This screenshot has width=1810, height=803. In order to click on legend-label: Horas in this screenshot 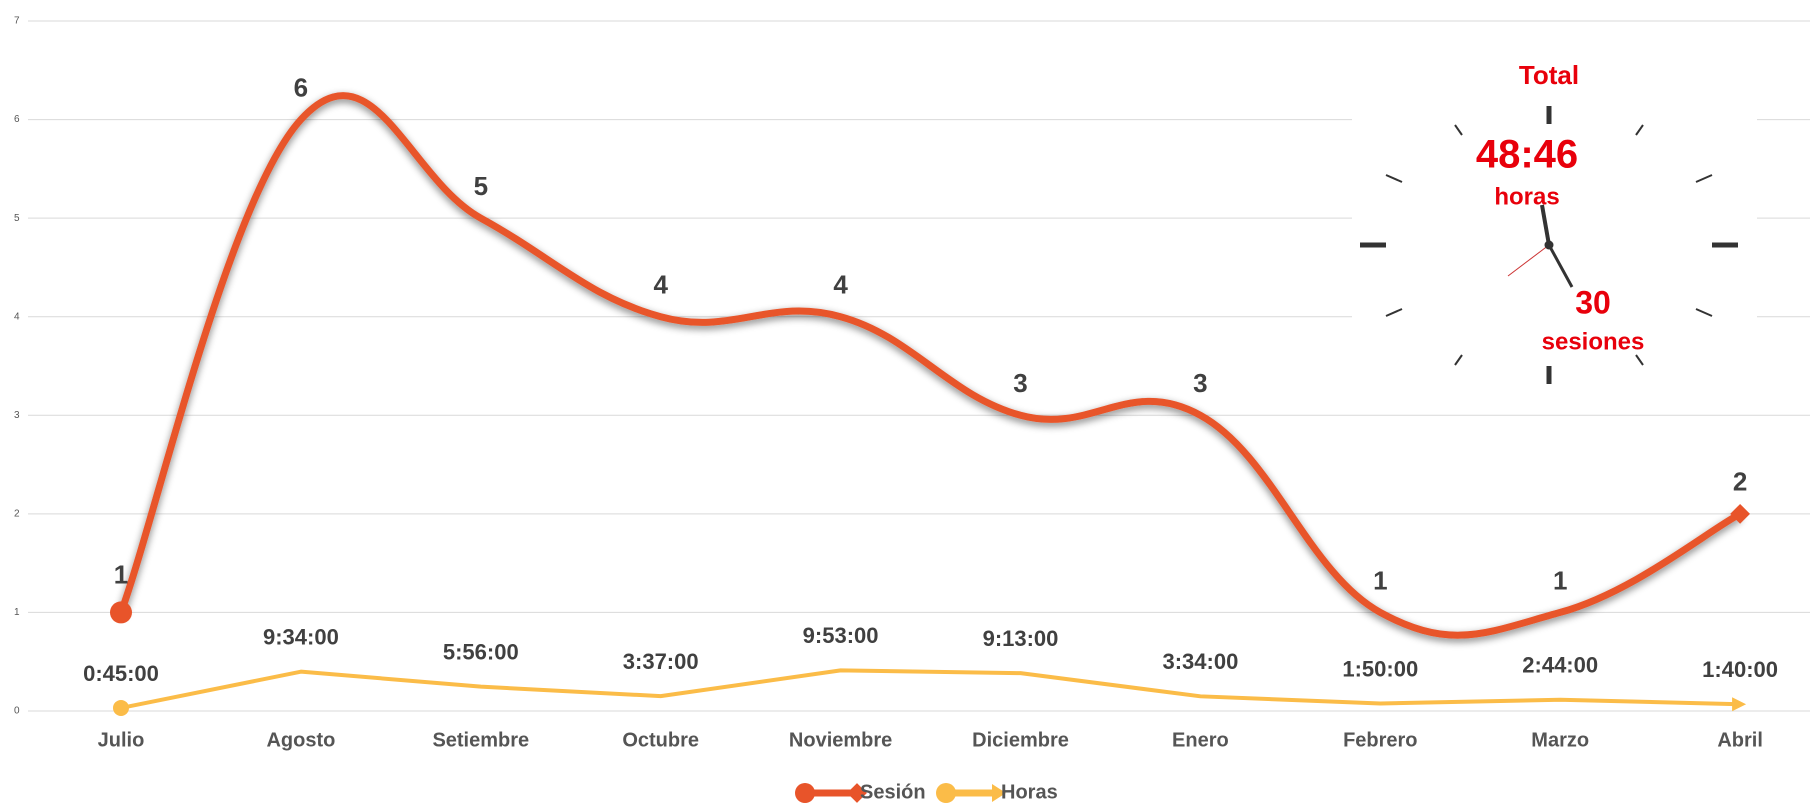, I will do `click(1029, 792)`.